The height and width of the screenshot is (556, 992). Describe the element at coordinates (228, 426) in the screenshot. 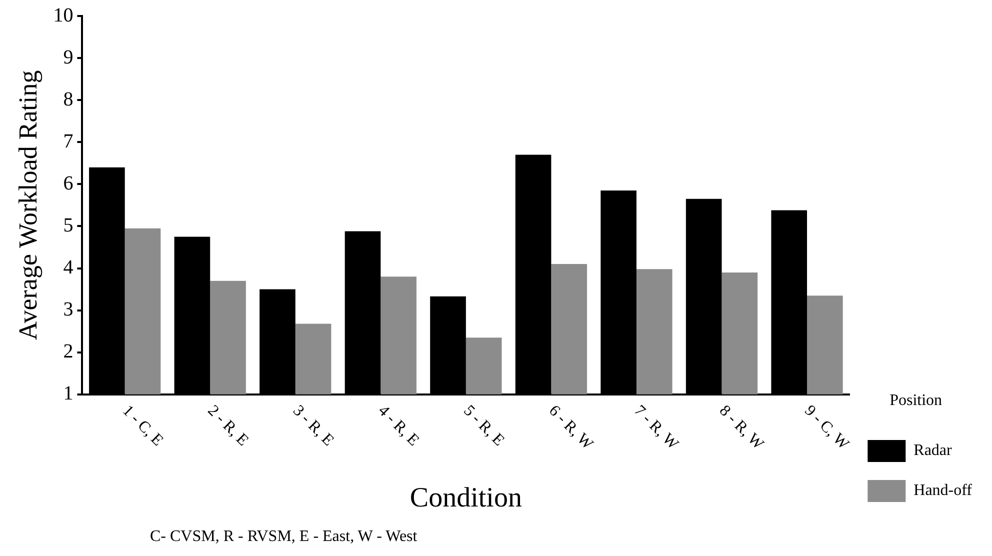

I see `x-tick-label: 2 - R, E` at that location.